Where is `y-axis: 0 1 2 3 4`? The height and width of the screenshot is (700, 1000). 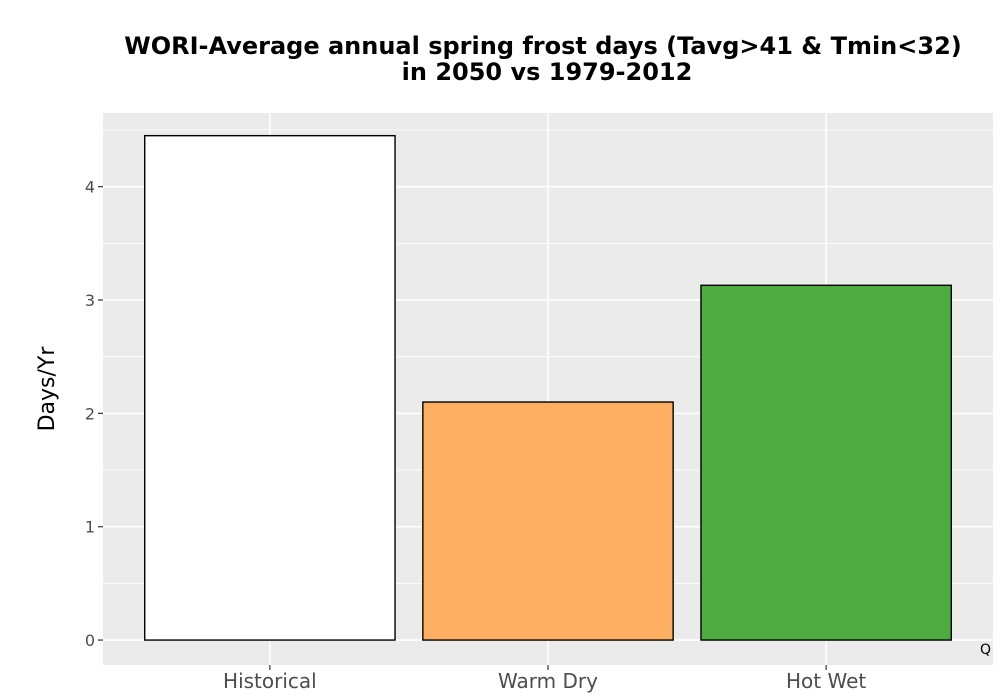
y-axis: 0 1 2 3 4 is located at coordinates (94, 414).